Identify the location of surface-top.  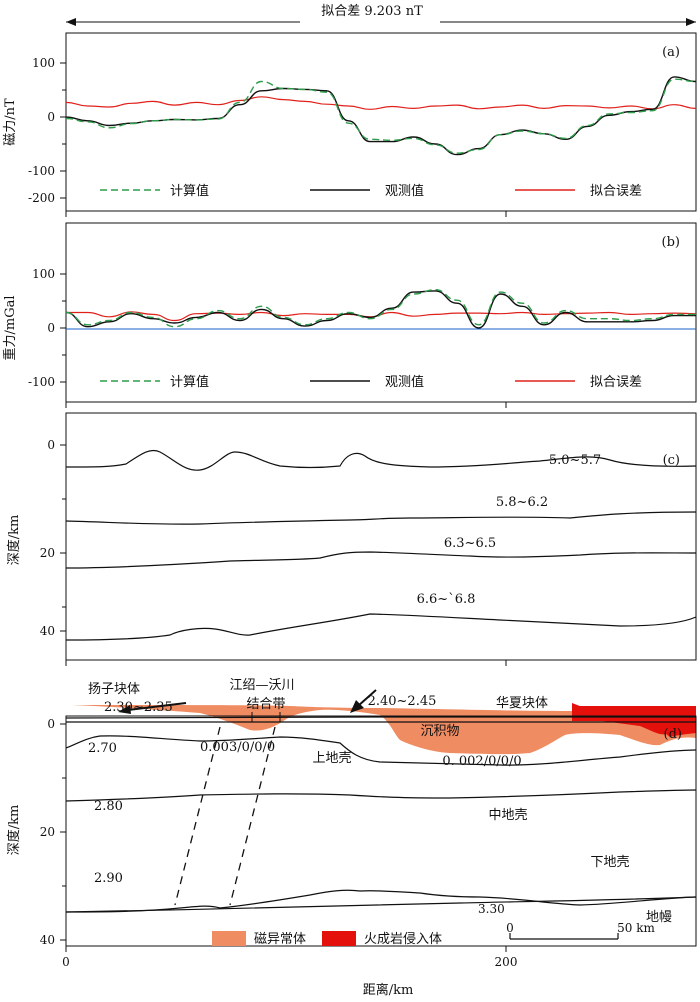
(380, 717).